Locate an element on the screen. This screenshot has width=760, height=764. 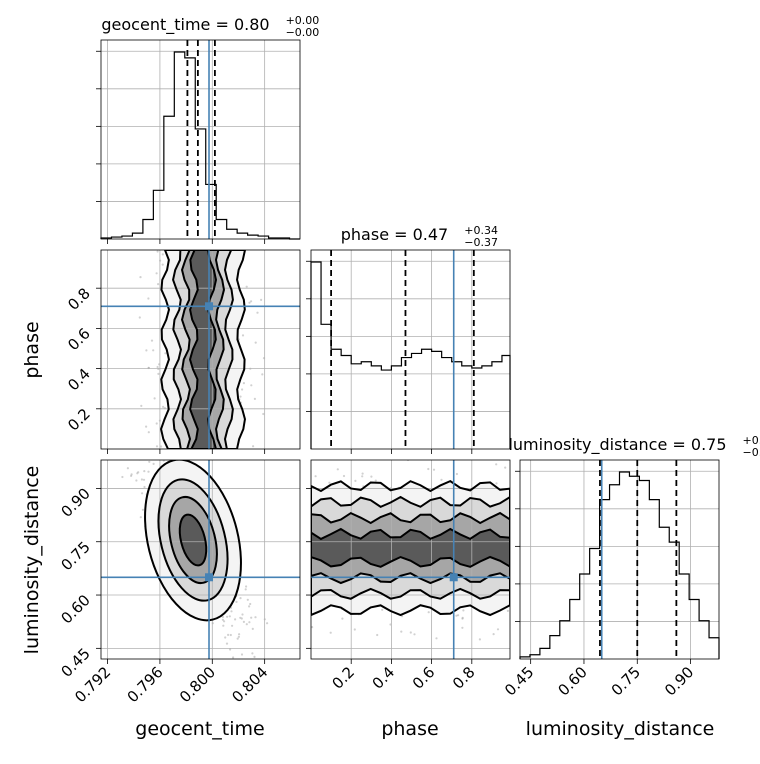
tick-label-x: 0.75 is located at coordinates (626, 681).